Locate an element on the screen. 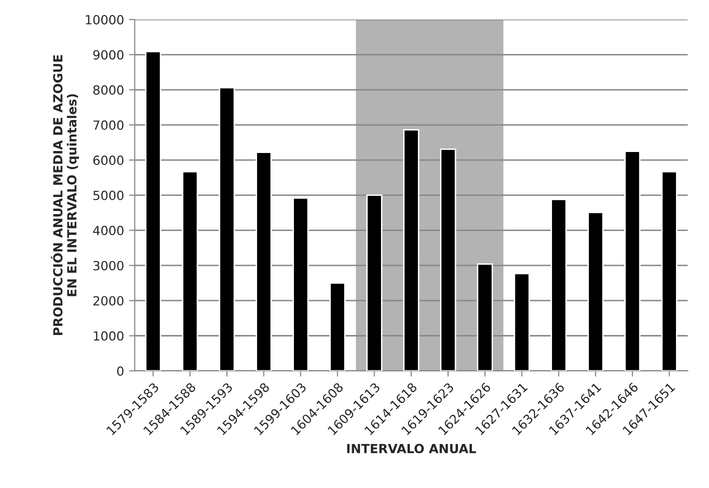 The image size is (709, 488). x-axis-title: INTERVALO ANUAL is located at coordinates (411, 449).